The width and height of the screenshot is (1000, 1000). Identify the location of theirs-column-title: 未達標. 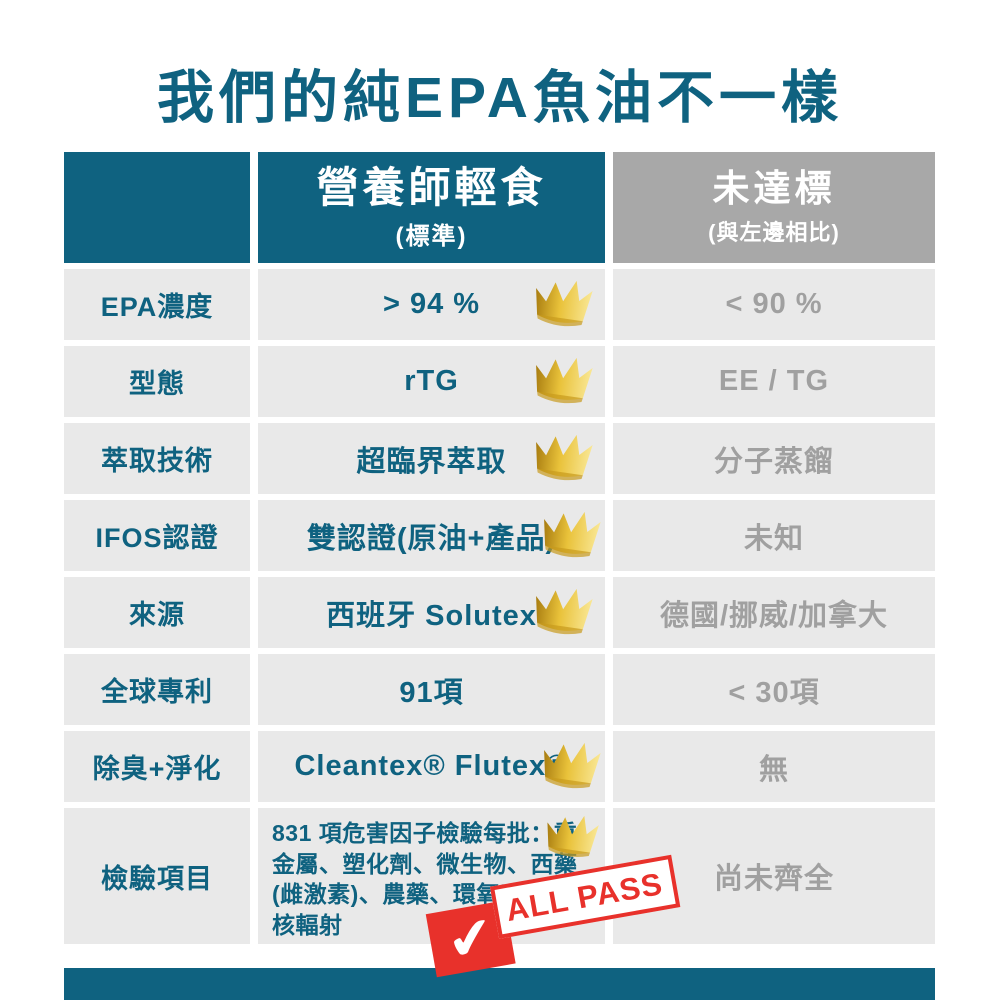
(774, 189).